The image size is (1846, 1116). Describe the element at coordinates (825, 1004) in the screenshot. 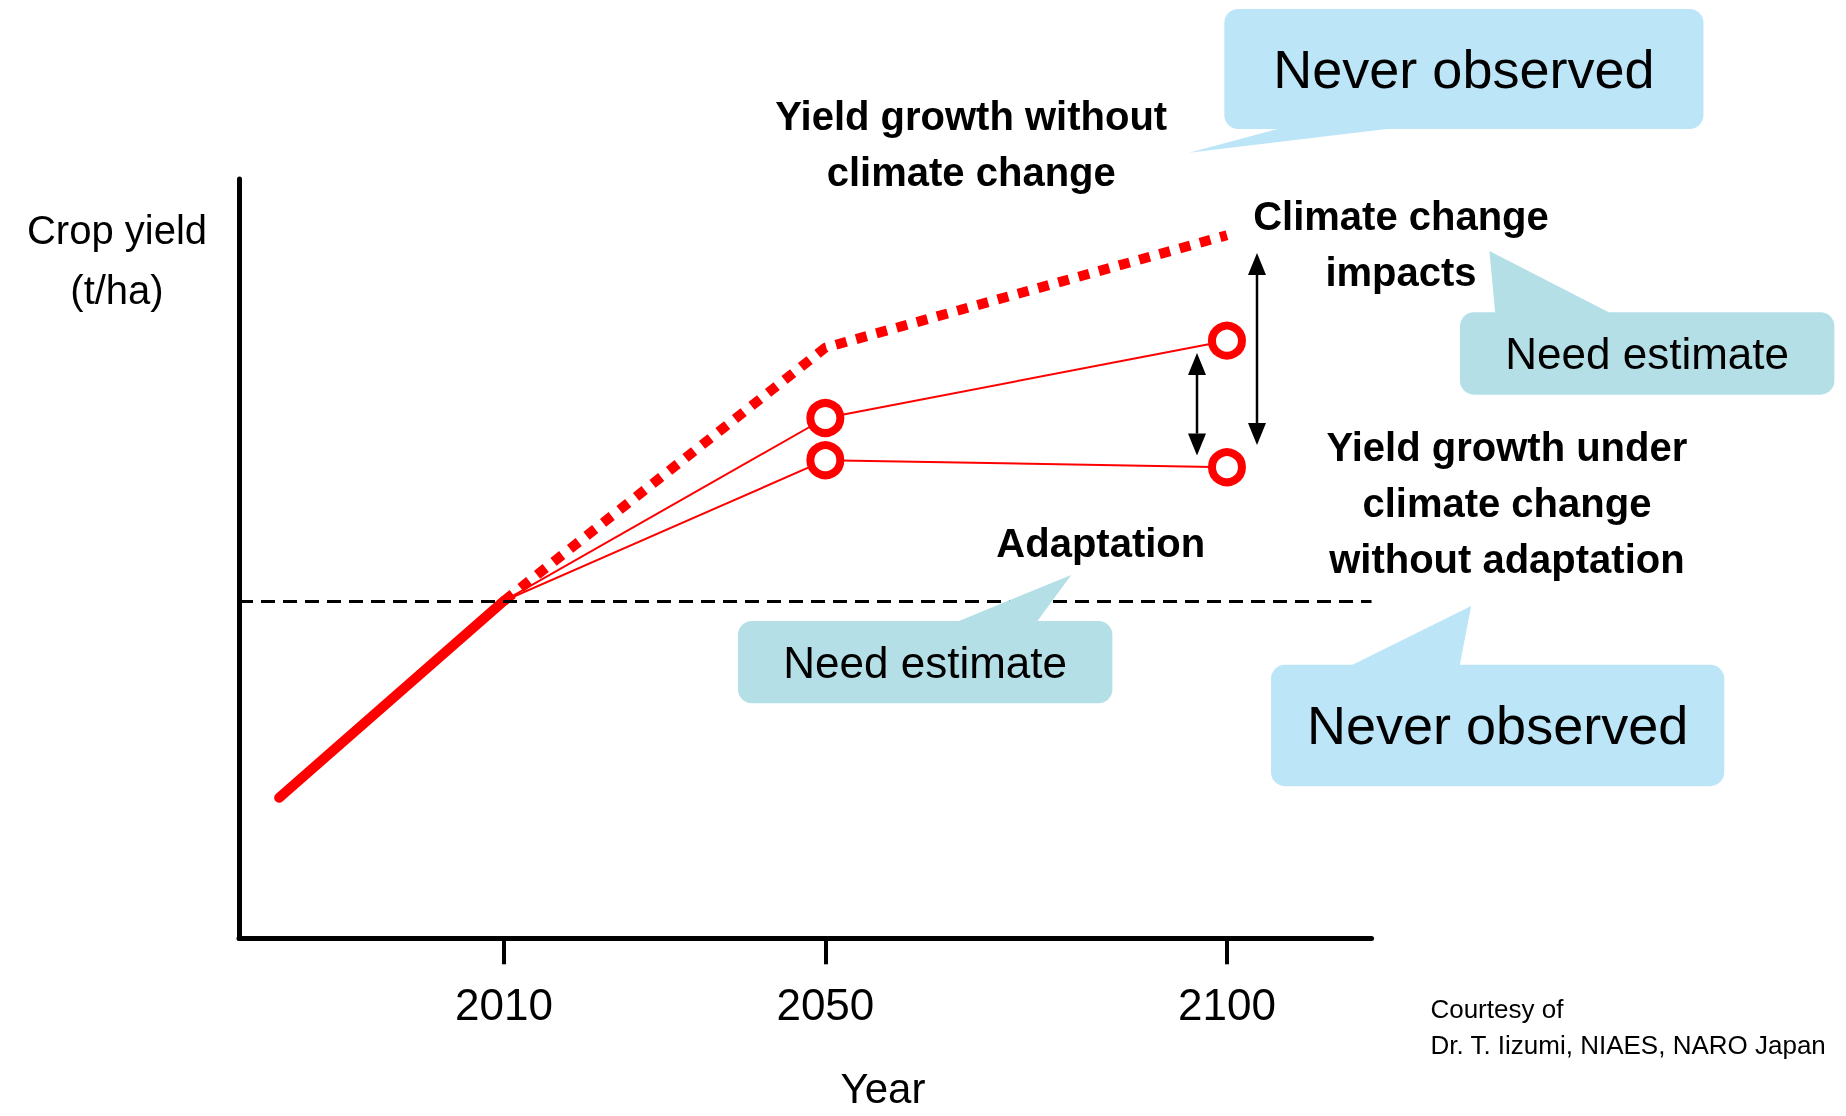

I see `x-tick-label: 2050` at that location.